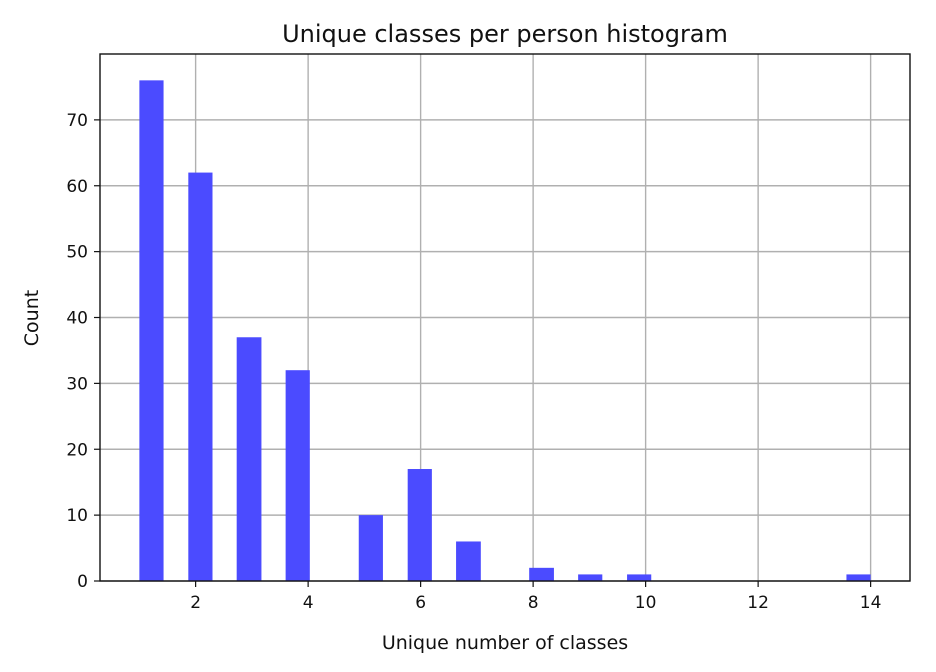 This screenshot has height=672, width=936. What do you see at coordinates (77, 450) in the screenshot?
I see `y-tick-label: 20` at bounding box center [77, 450].